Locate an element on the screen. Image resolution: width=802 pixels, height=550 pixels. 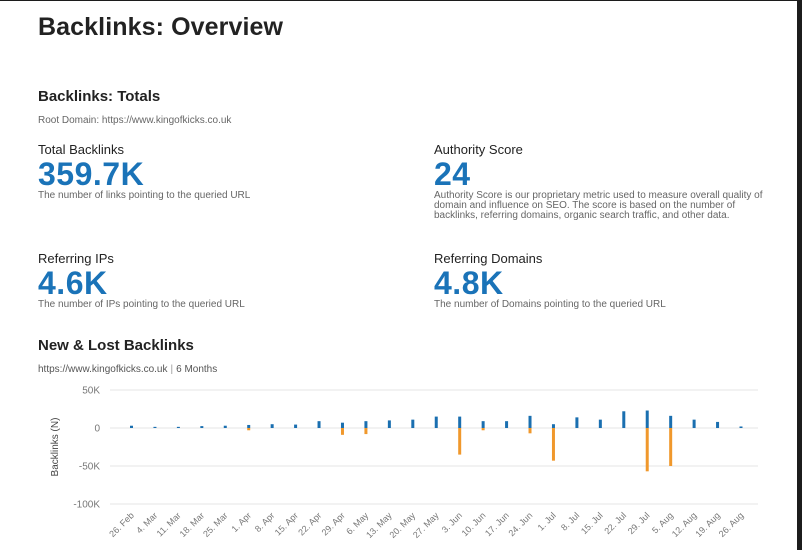
chart-period: 6 Months is located at coordinates (197, 369).